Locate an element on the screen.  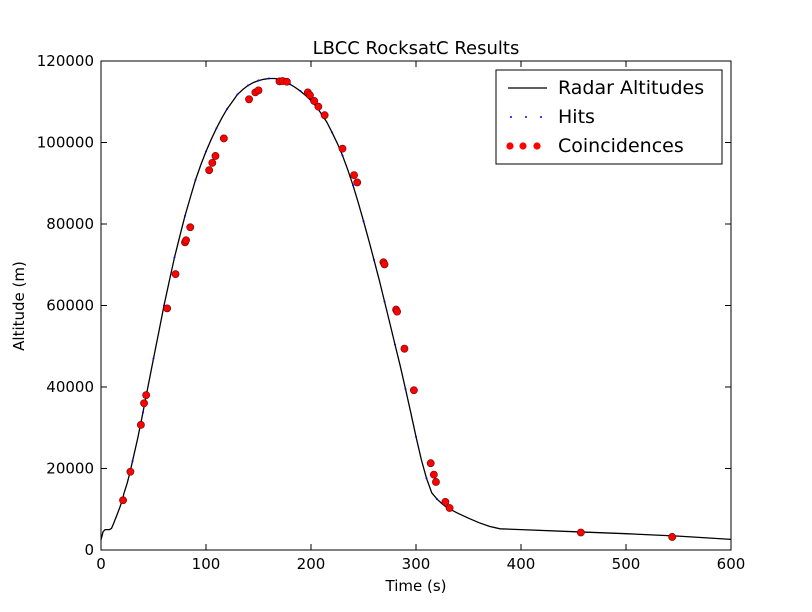
y-axis-label: Altitude (m) is located at coordinates (19, 306).